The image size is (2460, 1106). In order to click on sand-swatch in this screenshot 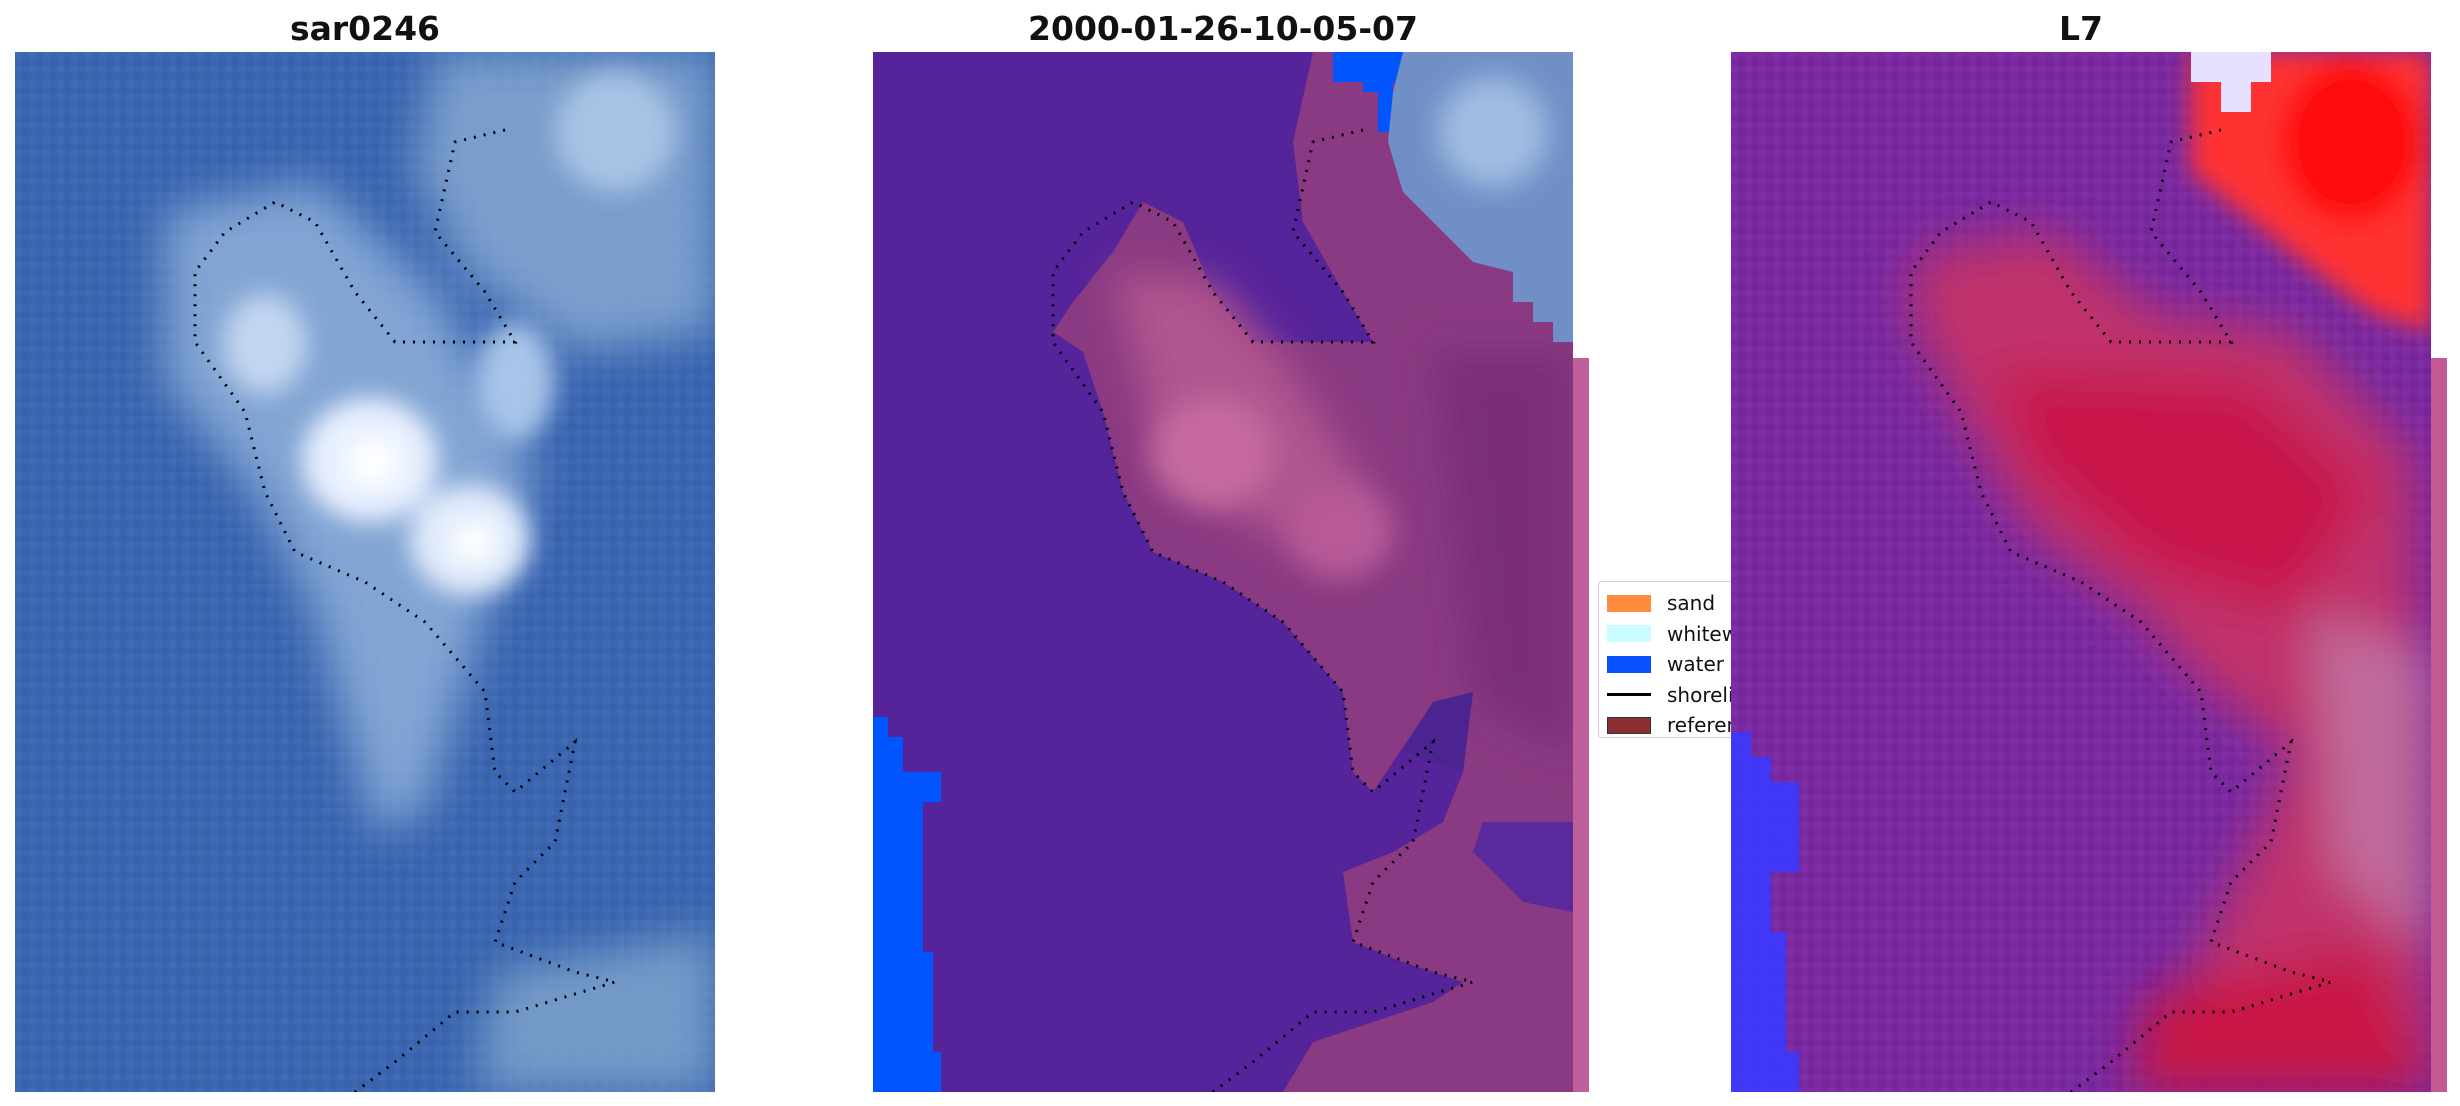, I will do `click(1629, 603)`.